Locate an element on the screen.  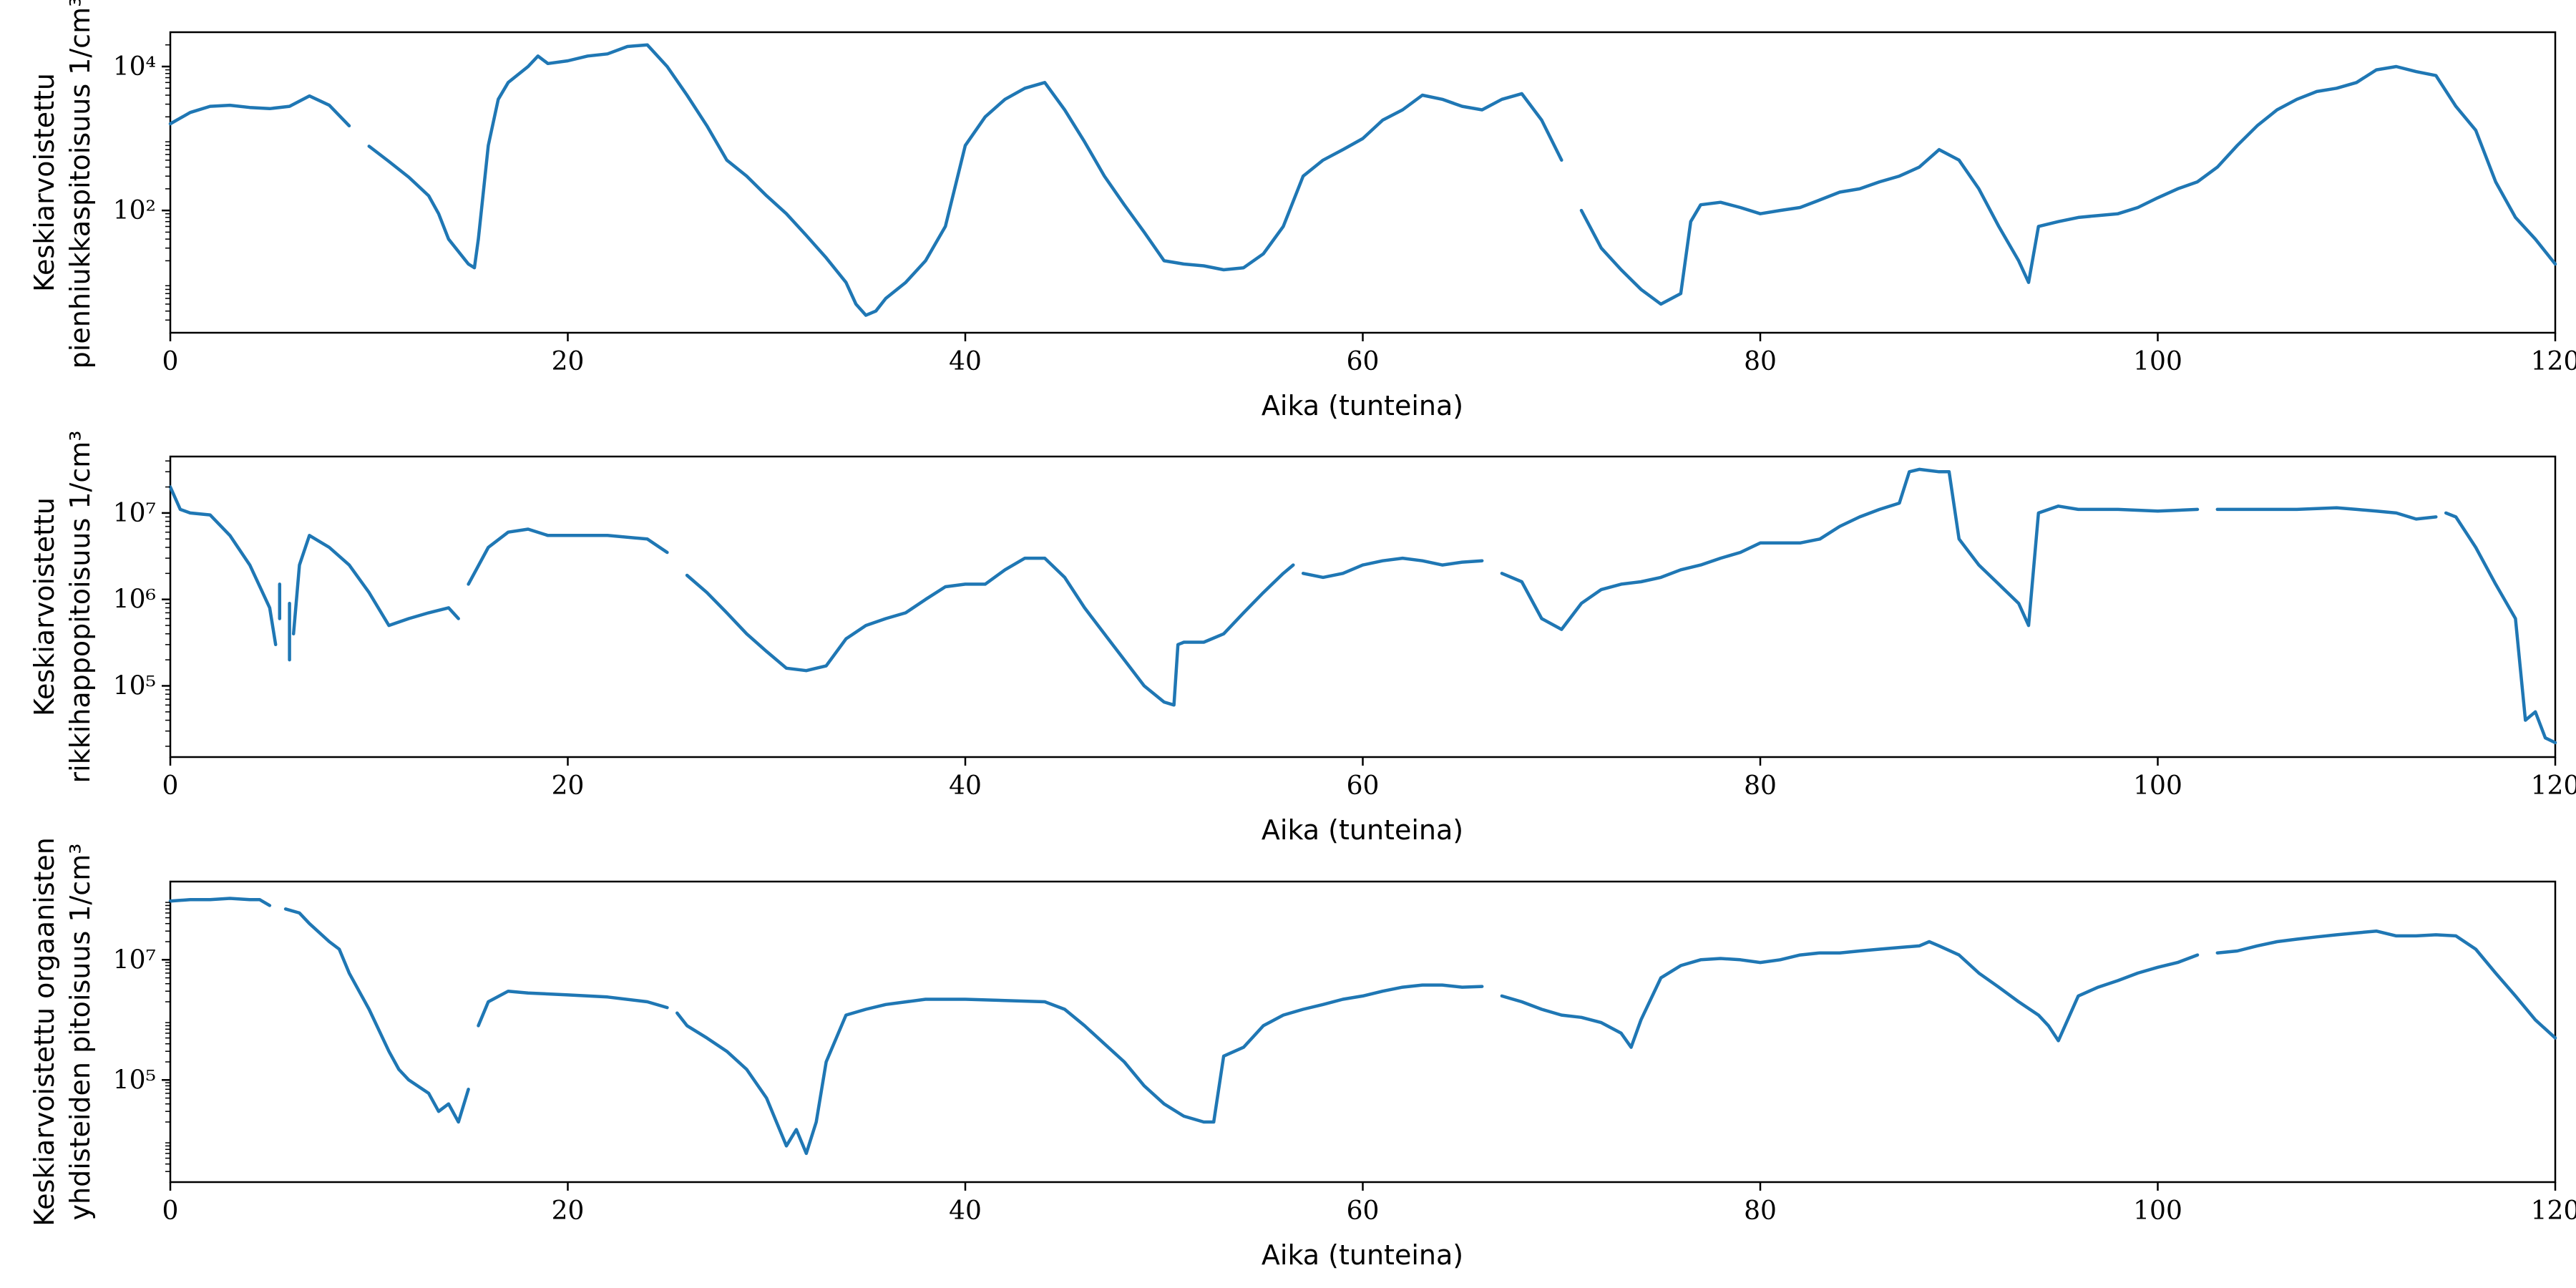
y-axis-label-line-2: pienhiukkaspitoisuus 1/cm³ is located at coordinates (80, 184).